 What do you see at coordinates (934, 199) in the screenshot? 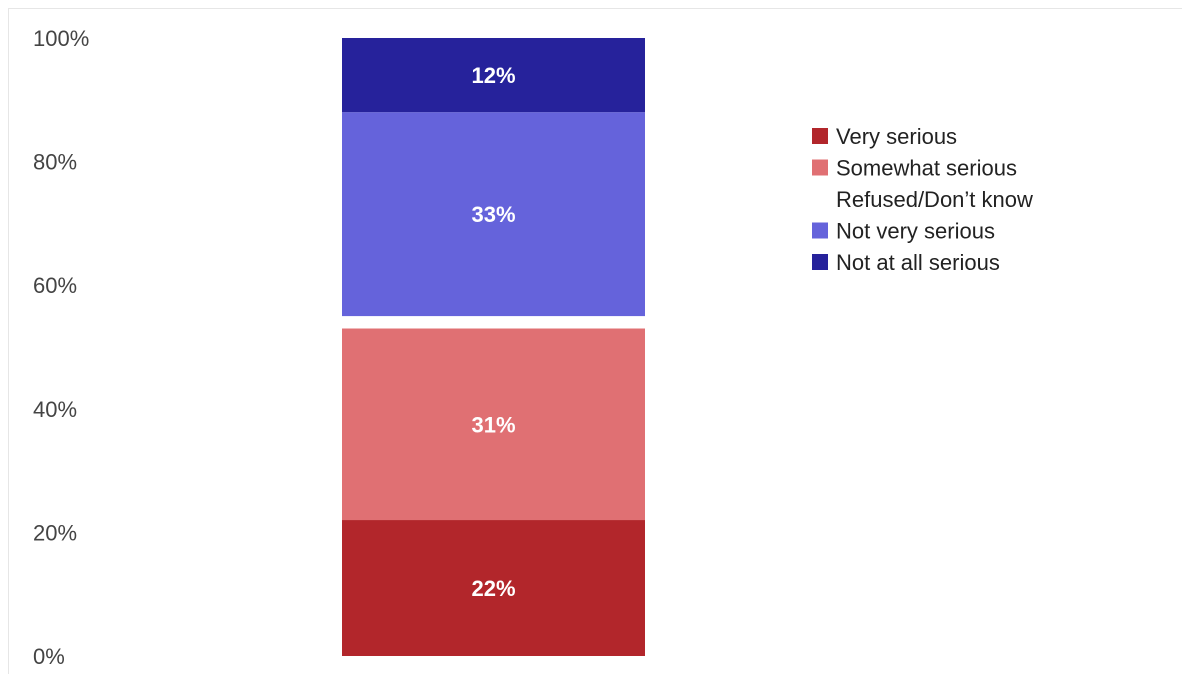
I see `legend-label: Refused/Don’t know` at bounding box center [934, 199].